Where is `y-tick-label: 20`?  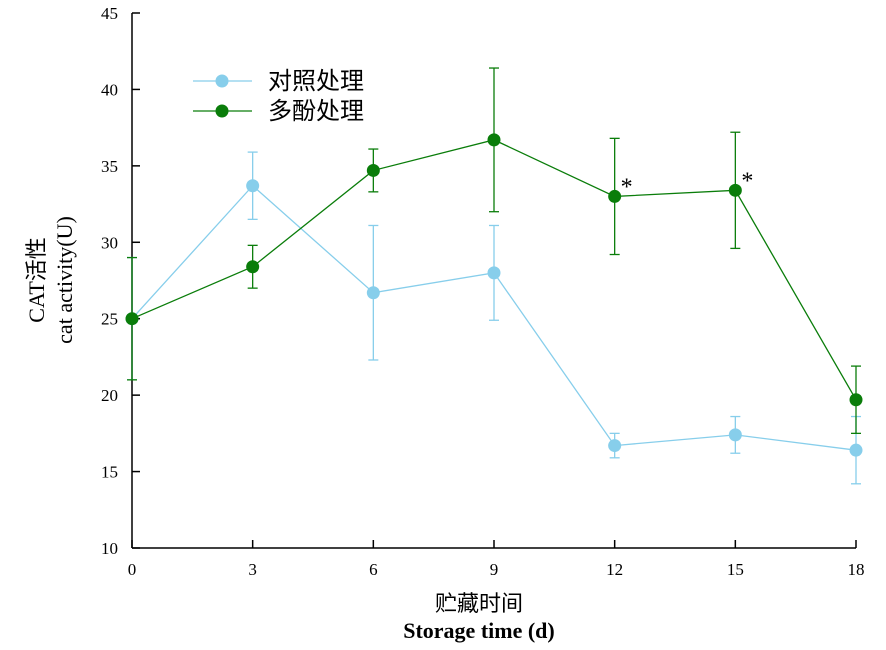
y-tick-label: 20 is located at coordinates (109, 395).